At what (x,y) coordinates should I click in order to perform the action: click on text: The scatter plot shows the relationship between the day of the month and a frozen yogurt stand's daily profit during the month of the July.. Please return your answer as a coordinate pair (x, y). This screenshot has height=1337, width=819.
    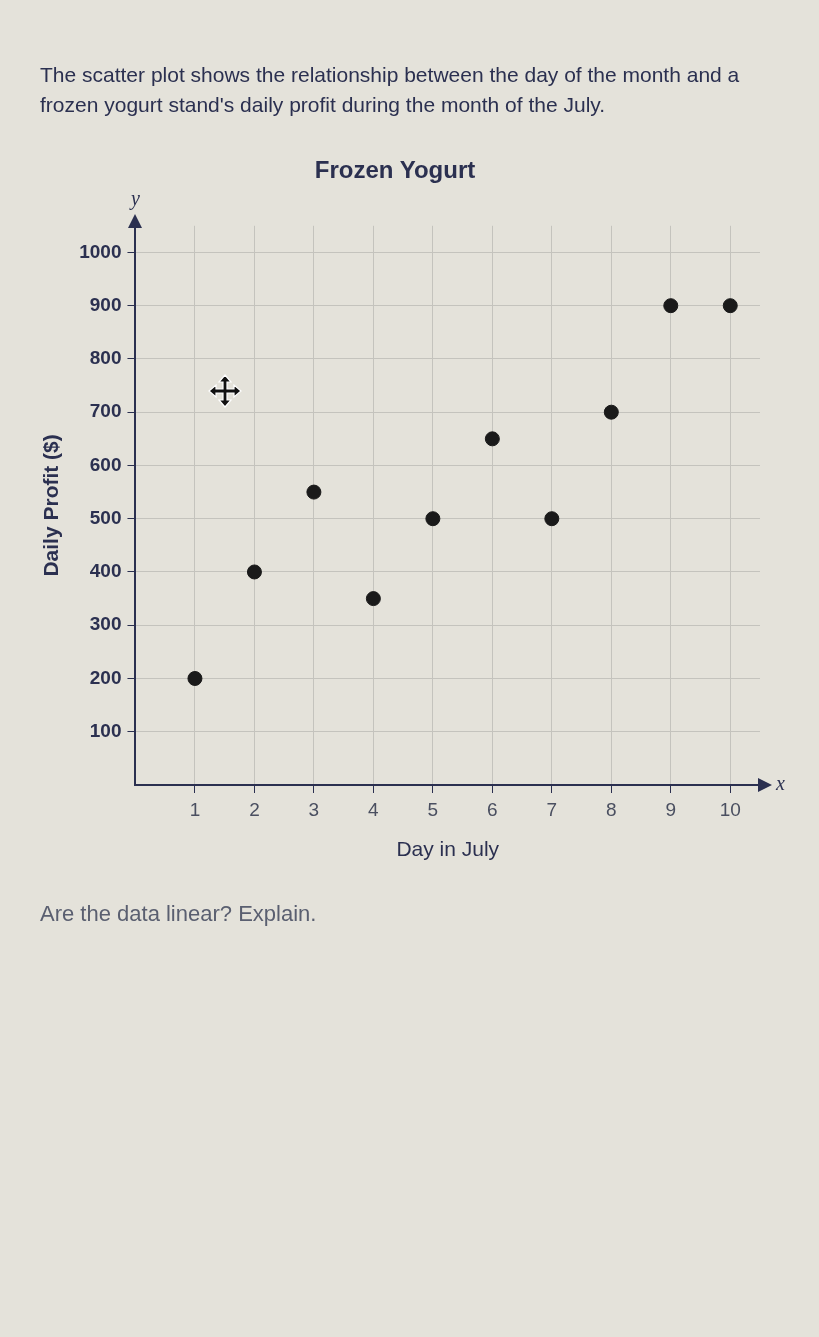
    Looking at the image, I should click on (390, 90).